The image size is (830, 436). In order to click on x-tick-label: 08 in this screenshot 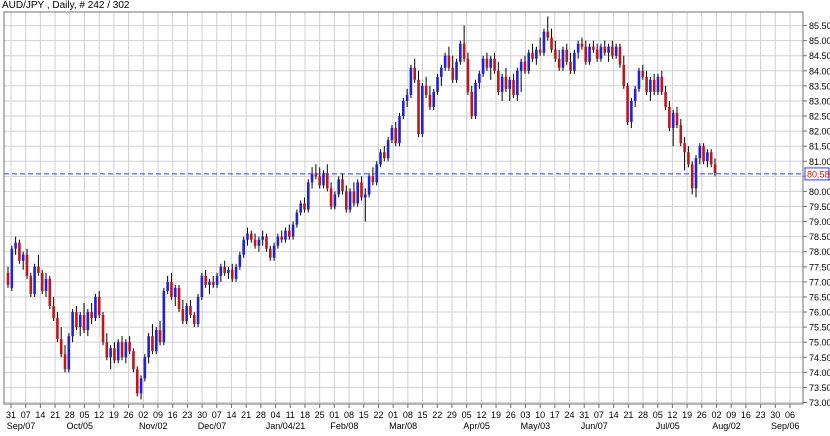, I will do `click(408, 415)`.